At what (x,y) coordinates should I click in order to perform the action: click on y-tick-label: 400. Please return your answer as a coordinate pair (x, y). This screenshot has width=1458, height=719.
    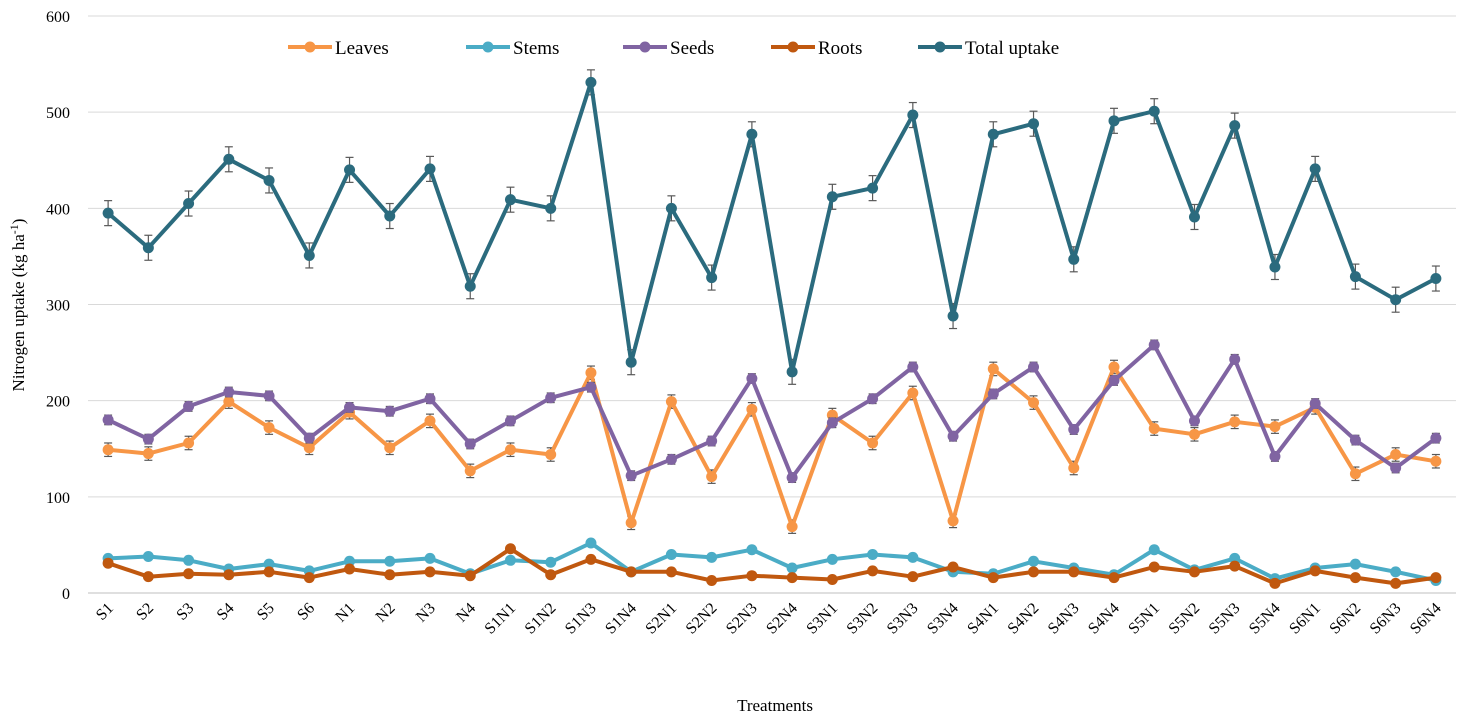
    Looking at the image, I should click on (58, 209).